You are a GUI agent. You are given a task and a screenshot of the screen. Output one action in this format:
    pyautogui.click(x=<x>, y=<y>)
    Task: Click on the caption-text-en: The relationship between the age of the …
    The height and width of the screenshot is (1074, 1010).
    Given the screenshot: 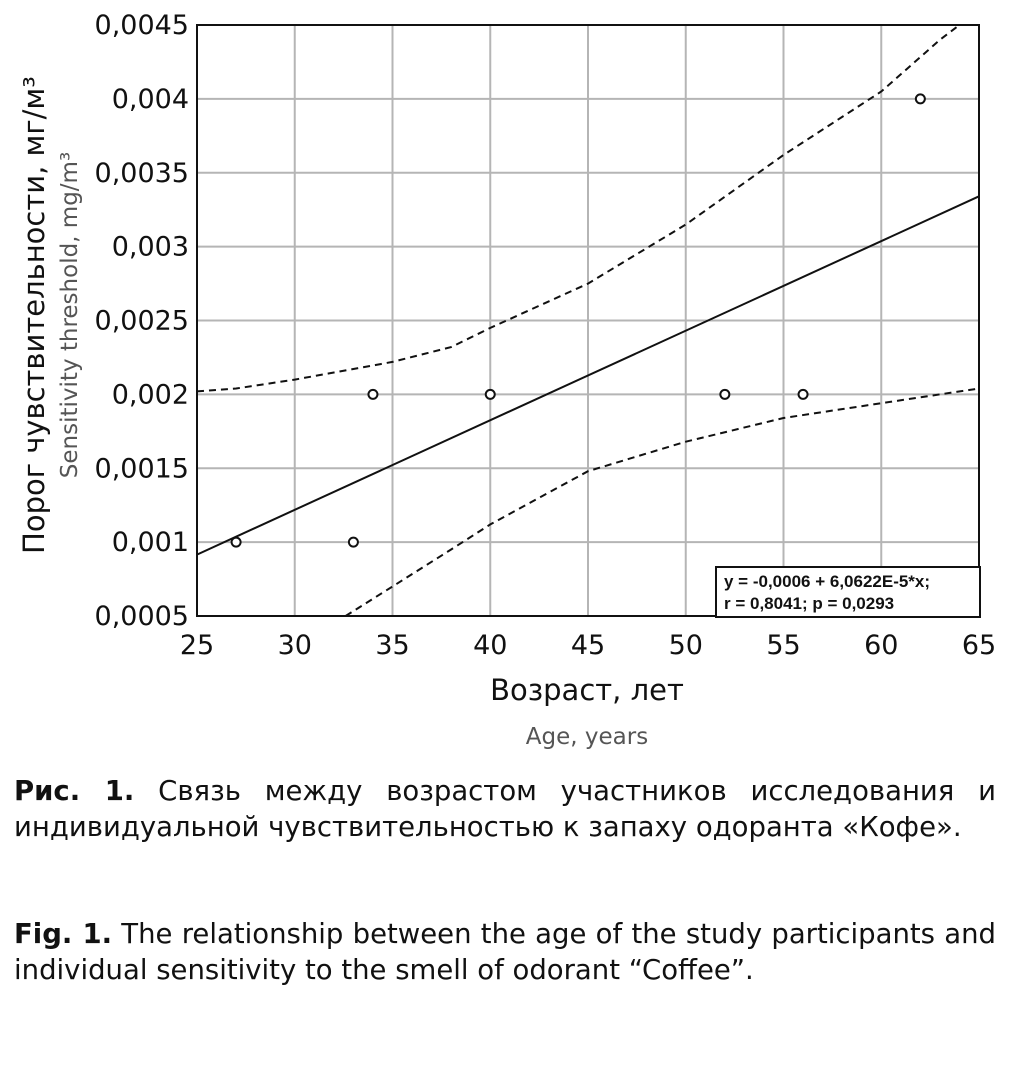 What is the action you would take?
    pyautogui.click(x=505, y=952)
    